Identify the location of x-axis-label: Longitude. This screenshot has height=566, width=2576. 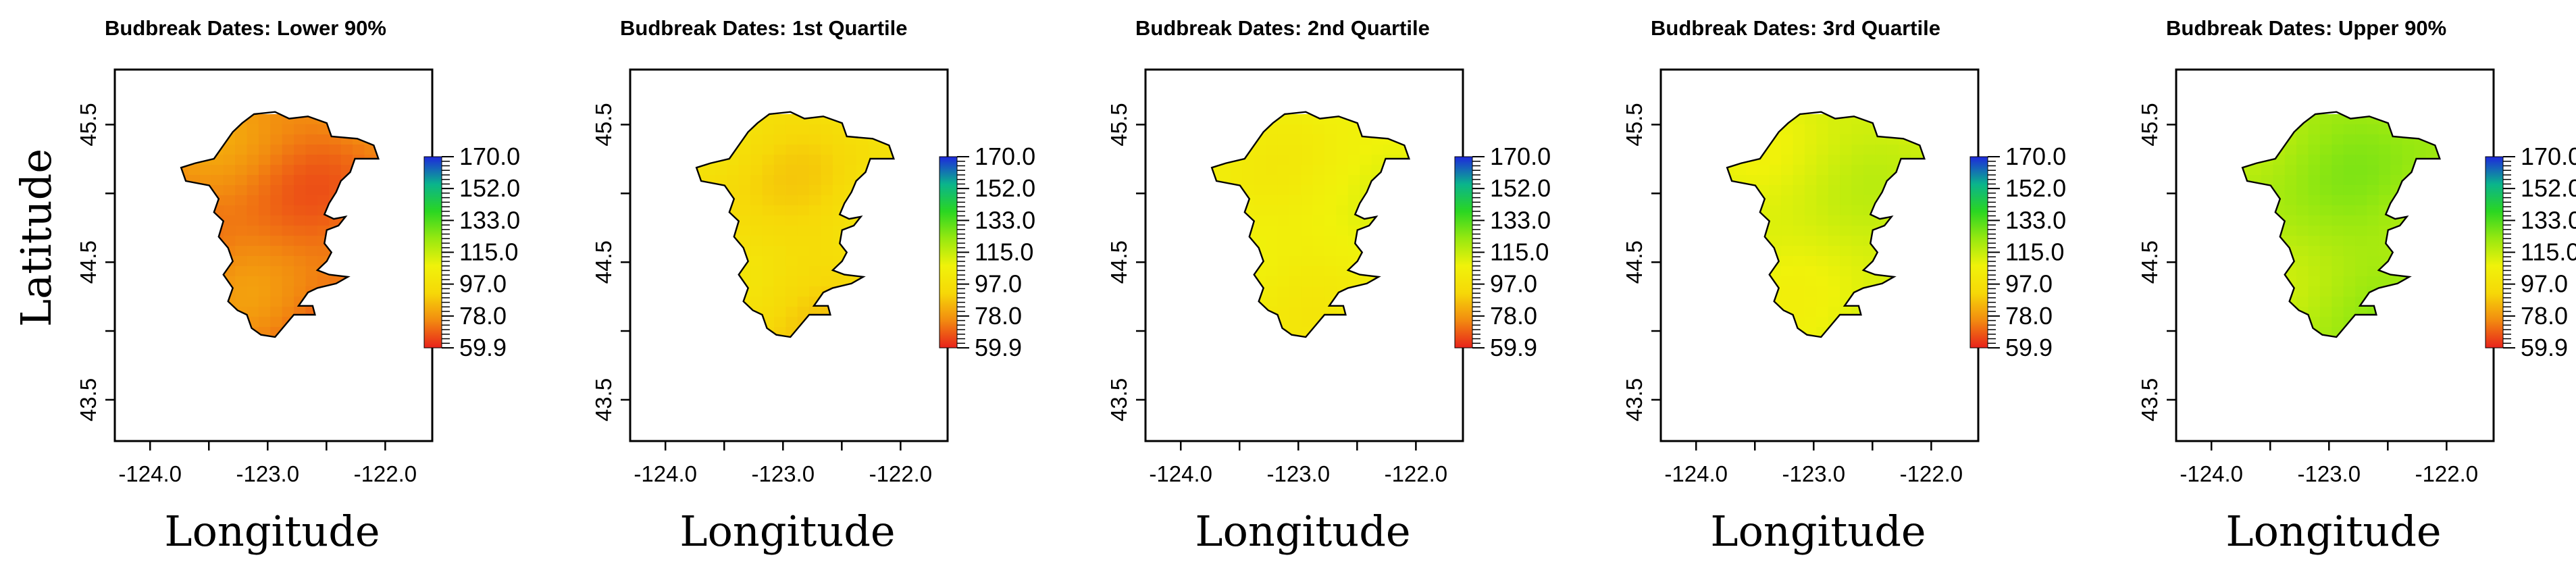
(1818, 532).